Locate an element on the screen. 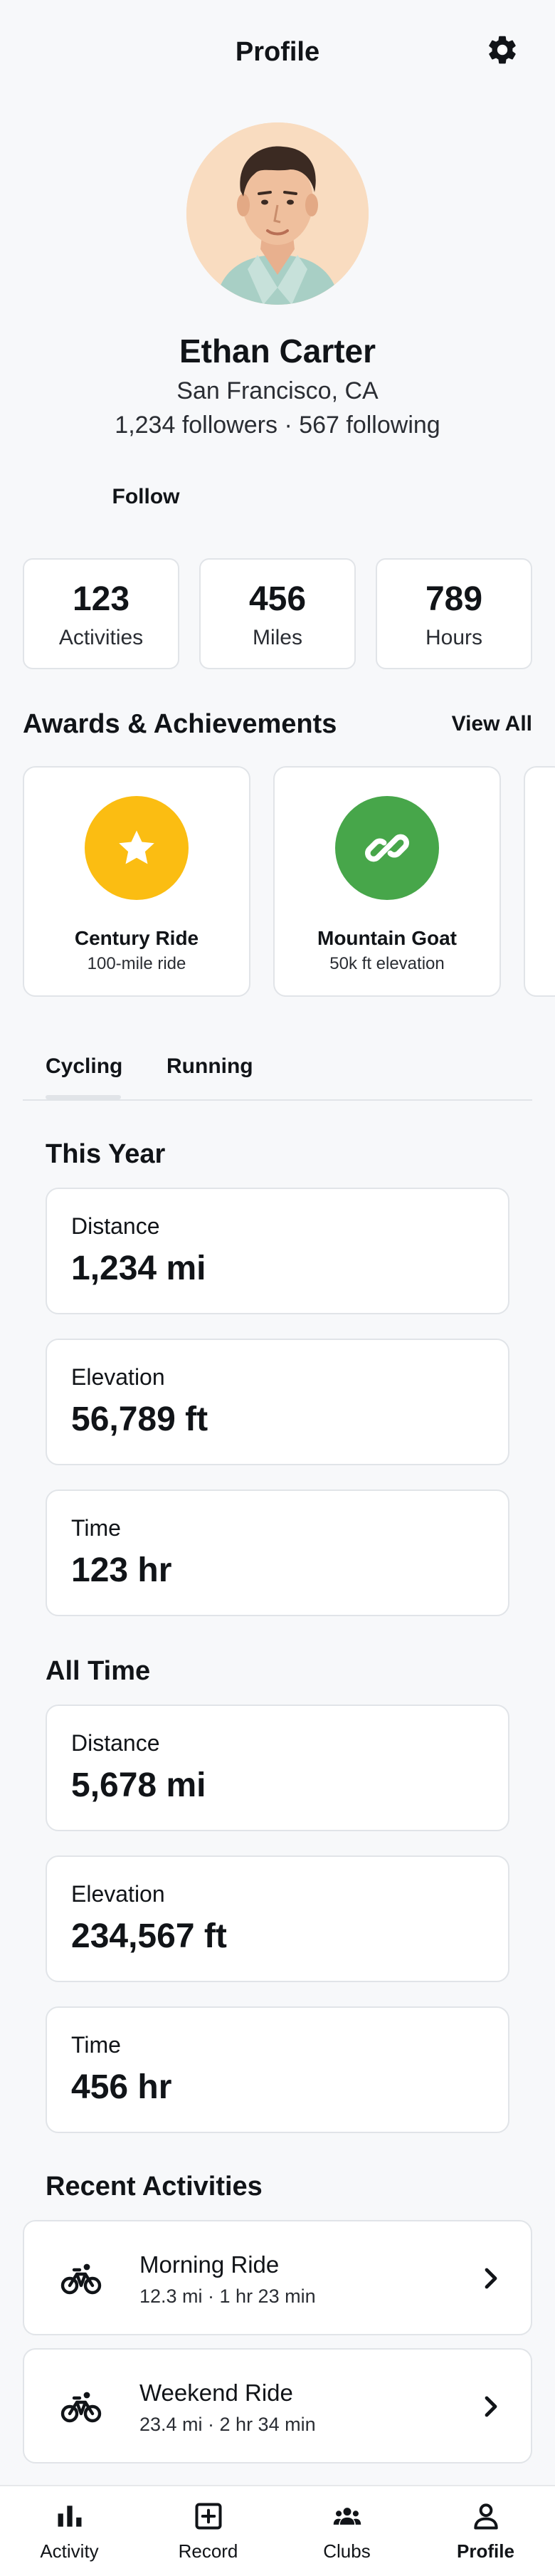 The width and height of the screenshot is (555, 2576). group-icon is located at coordinates (347, 2516).